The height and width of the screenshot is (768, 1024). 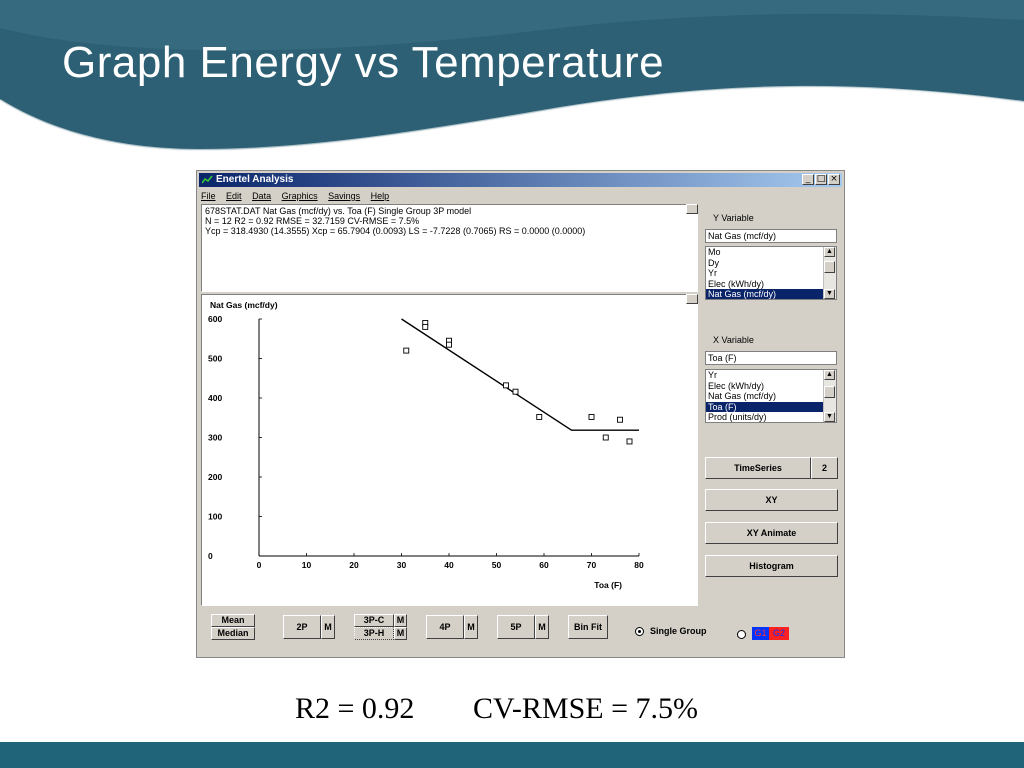 I want to click on caption-r2: R2 = 0.92, so click(x=355, y=708).